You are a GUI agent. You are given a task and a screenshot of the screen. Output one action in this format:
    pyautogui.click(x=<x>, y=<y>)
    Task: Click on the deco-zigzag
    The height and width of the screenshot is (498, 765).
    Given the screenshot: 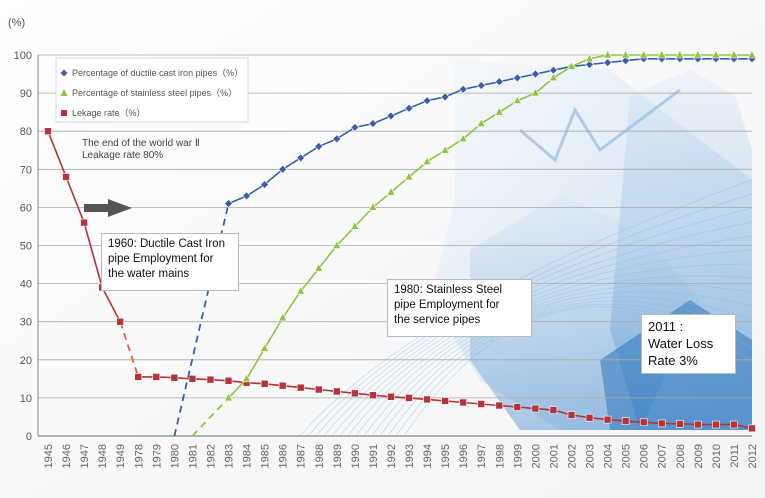 What is the action you would take?
    pyautogui.click(x=600, y=125)
    